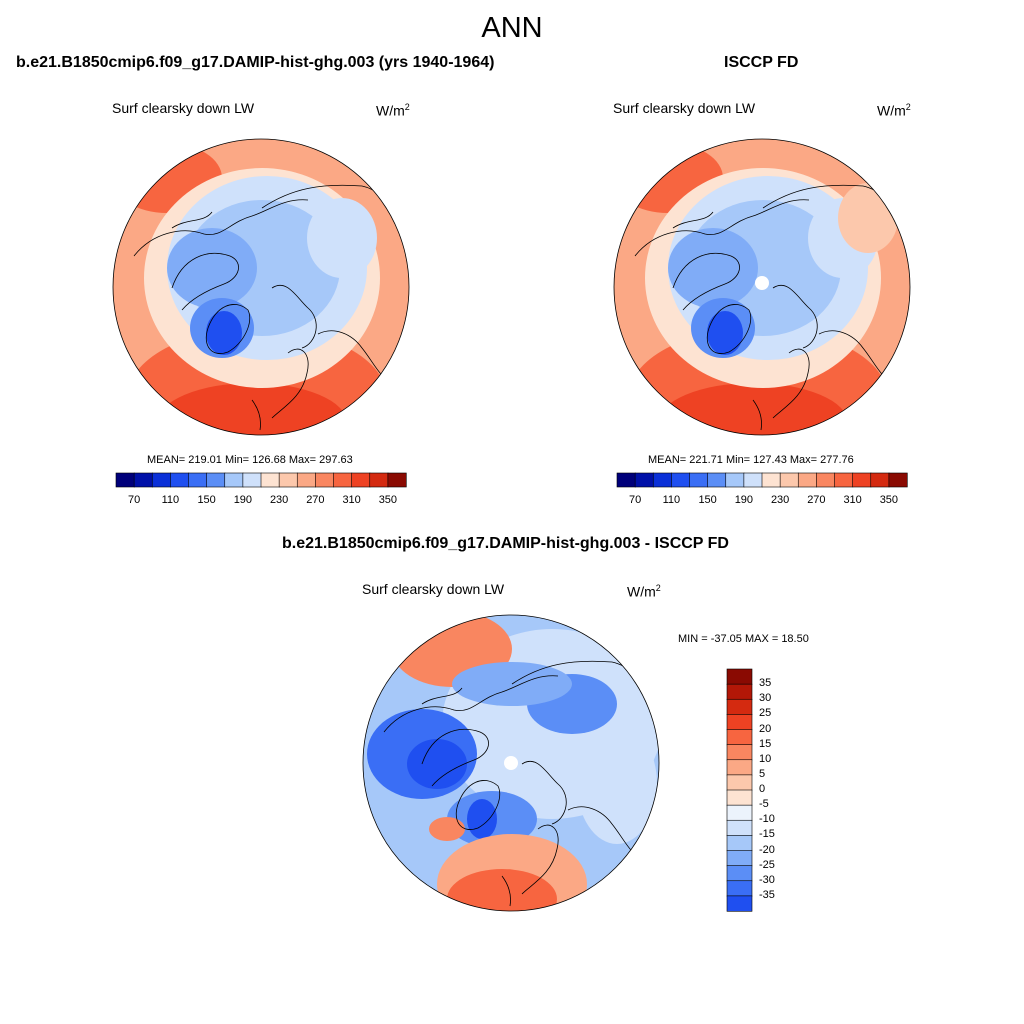 Image resolution: width=1024 pixels, height=1024 pixels. What do you see at coordinates (183, 108) in the screenshot?
I see `panel1-variable-label: Surf clearsky down LW` at bounding box center [183, 108].